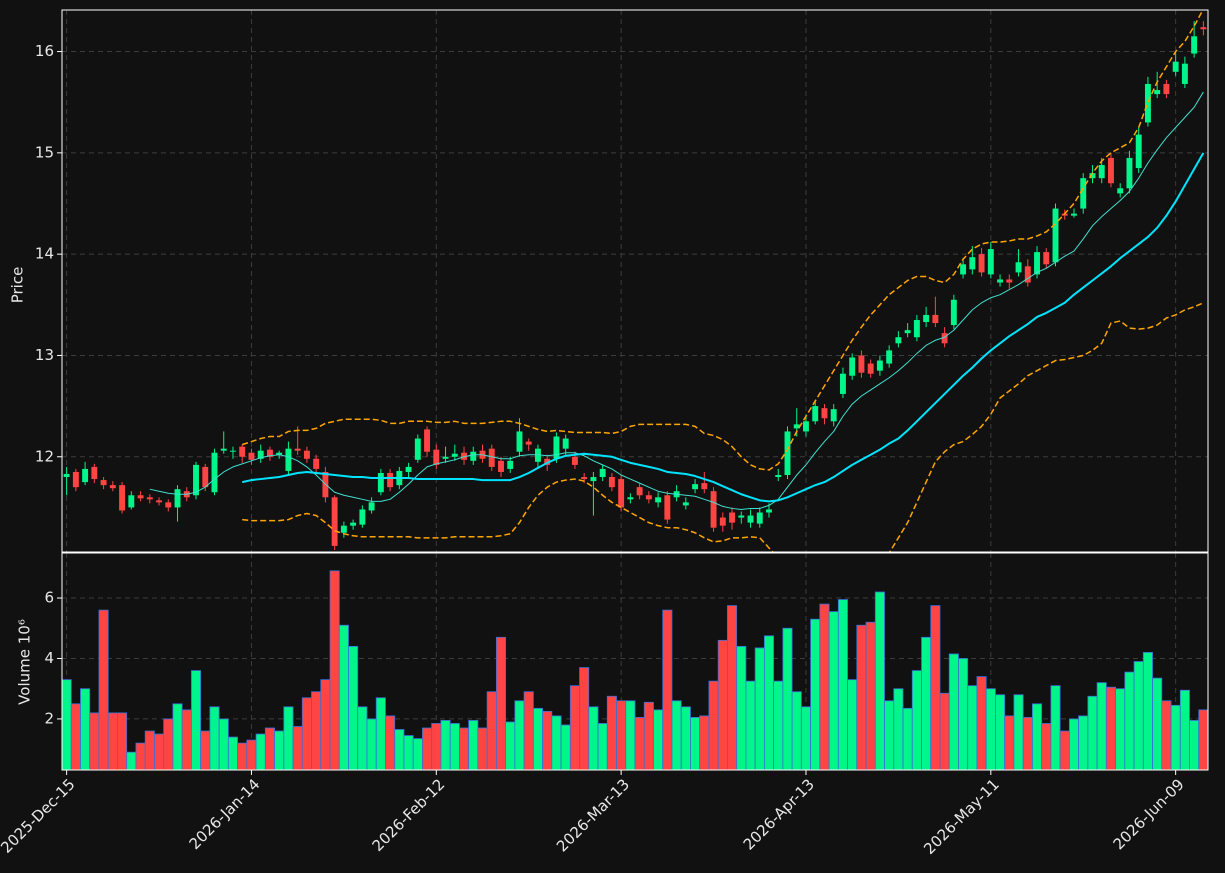  Describe the element at coordinates (25, 662) in the screenshot. I see `volume-axis-label: Volume 10⁶` at that location.